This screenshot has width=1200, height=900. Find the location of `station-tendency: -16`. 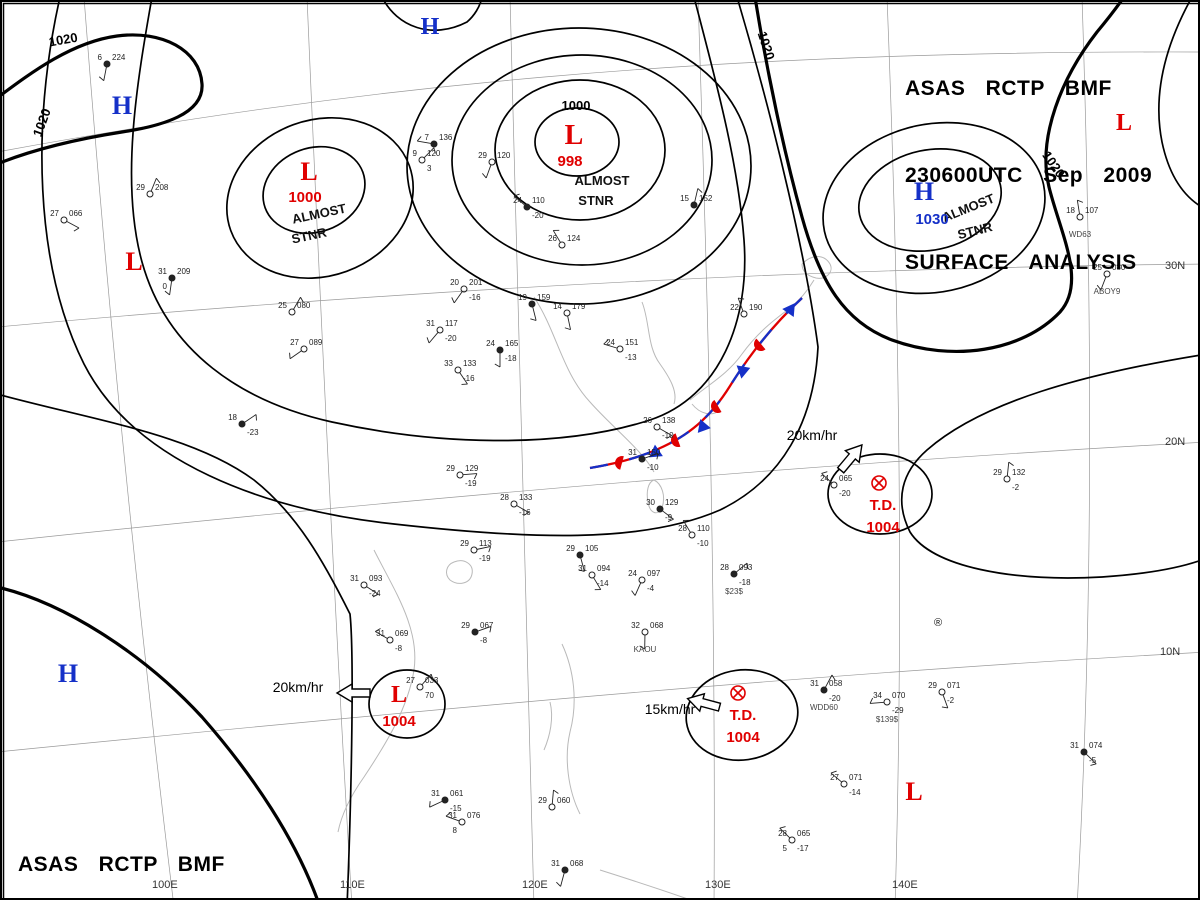

station-tendency: -16 is located at coordinates (525, 512).